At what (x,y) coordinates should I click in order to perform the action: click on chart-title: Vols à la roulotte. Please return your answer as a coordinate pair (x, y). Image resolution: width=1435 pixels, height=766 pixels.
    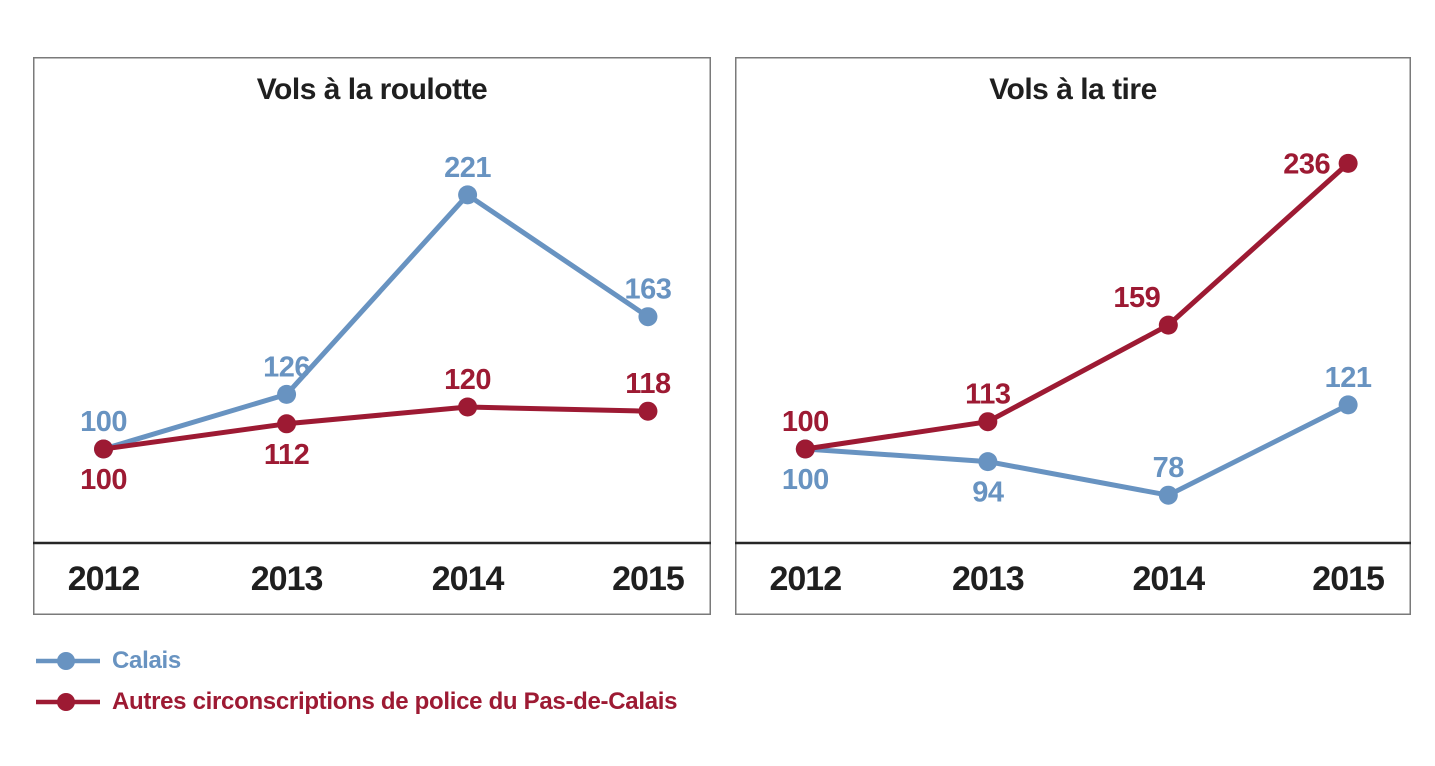
    Looking at the image, I should click on (372, 89).